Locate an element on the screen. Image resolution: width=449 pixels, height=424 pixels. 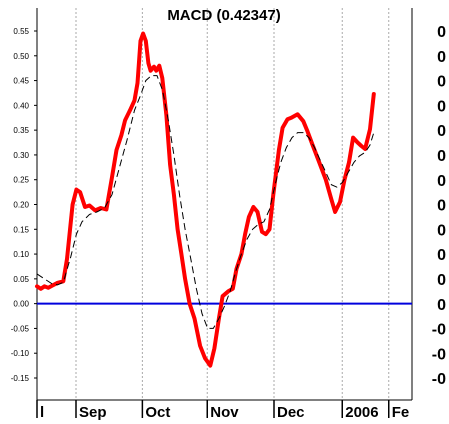
right-tick-label-10: 0 is located at coordinates (441, 280).